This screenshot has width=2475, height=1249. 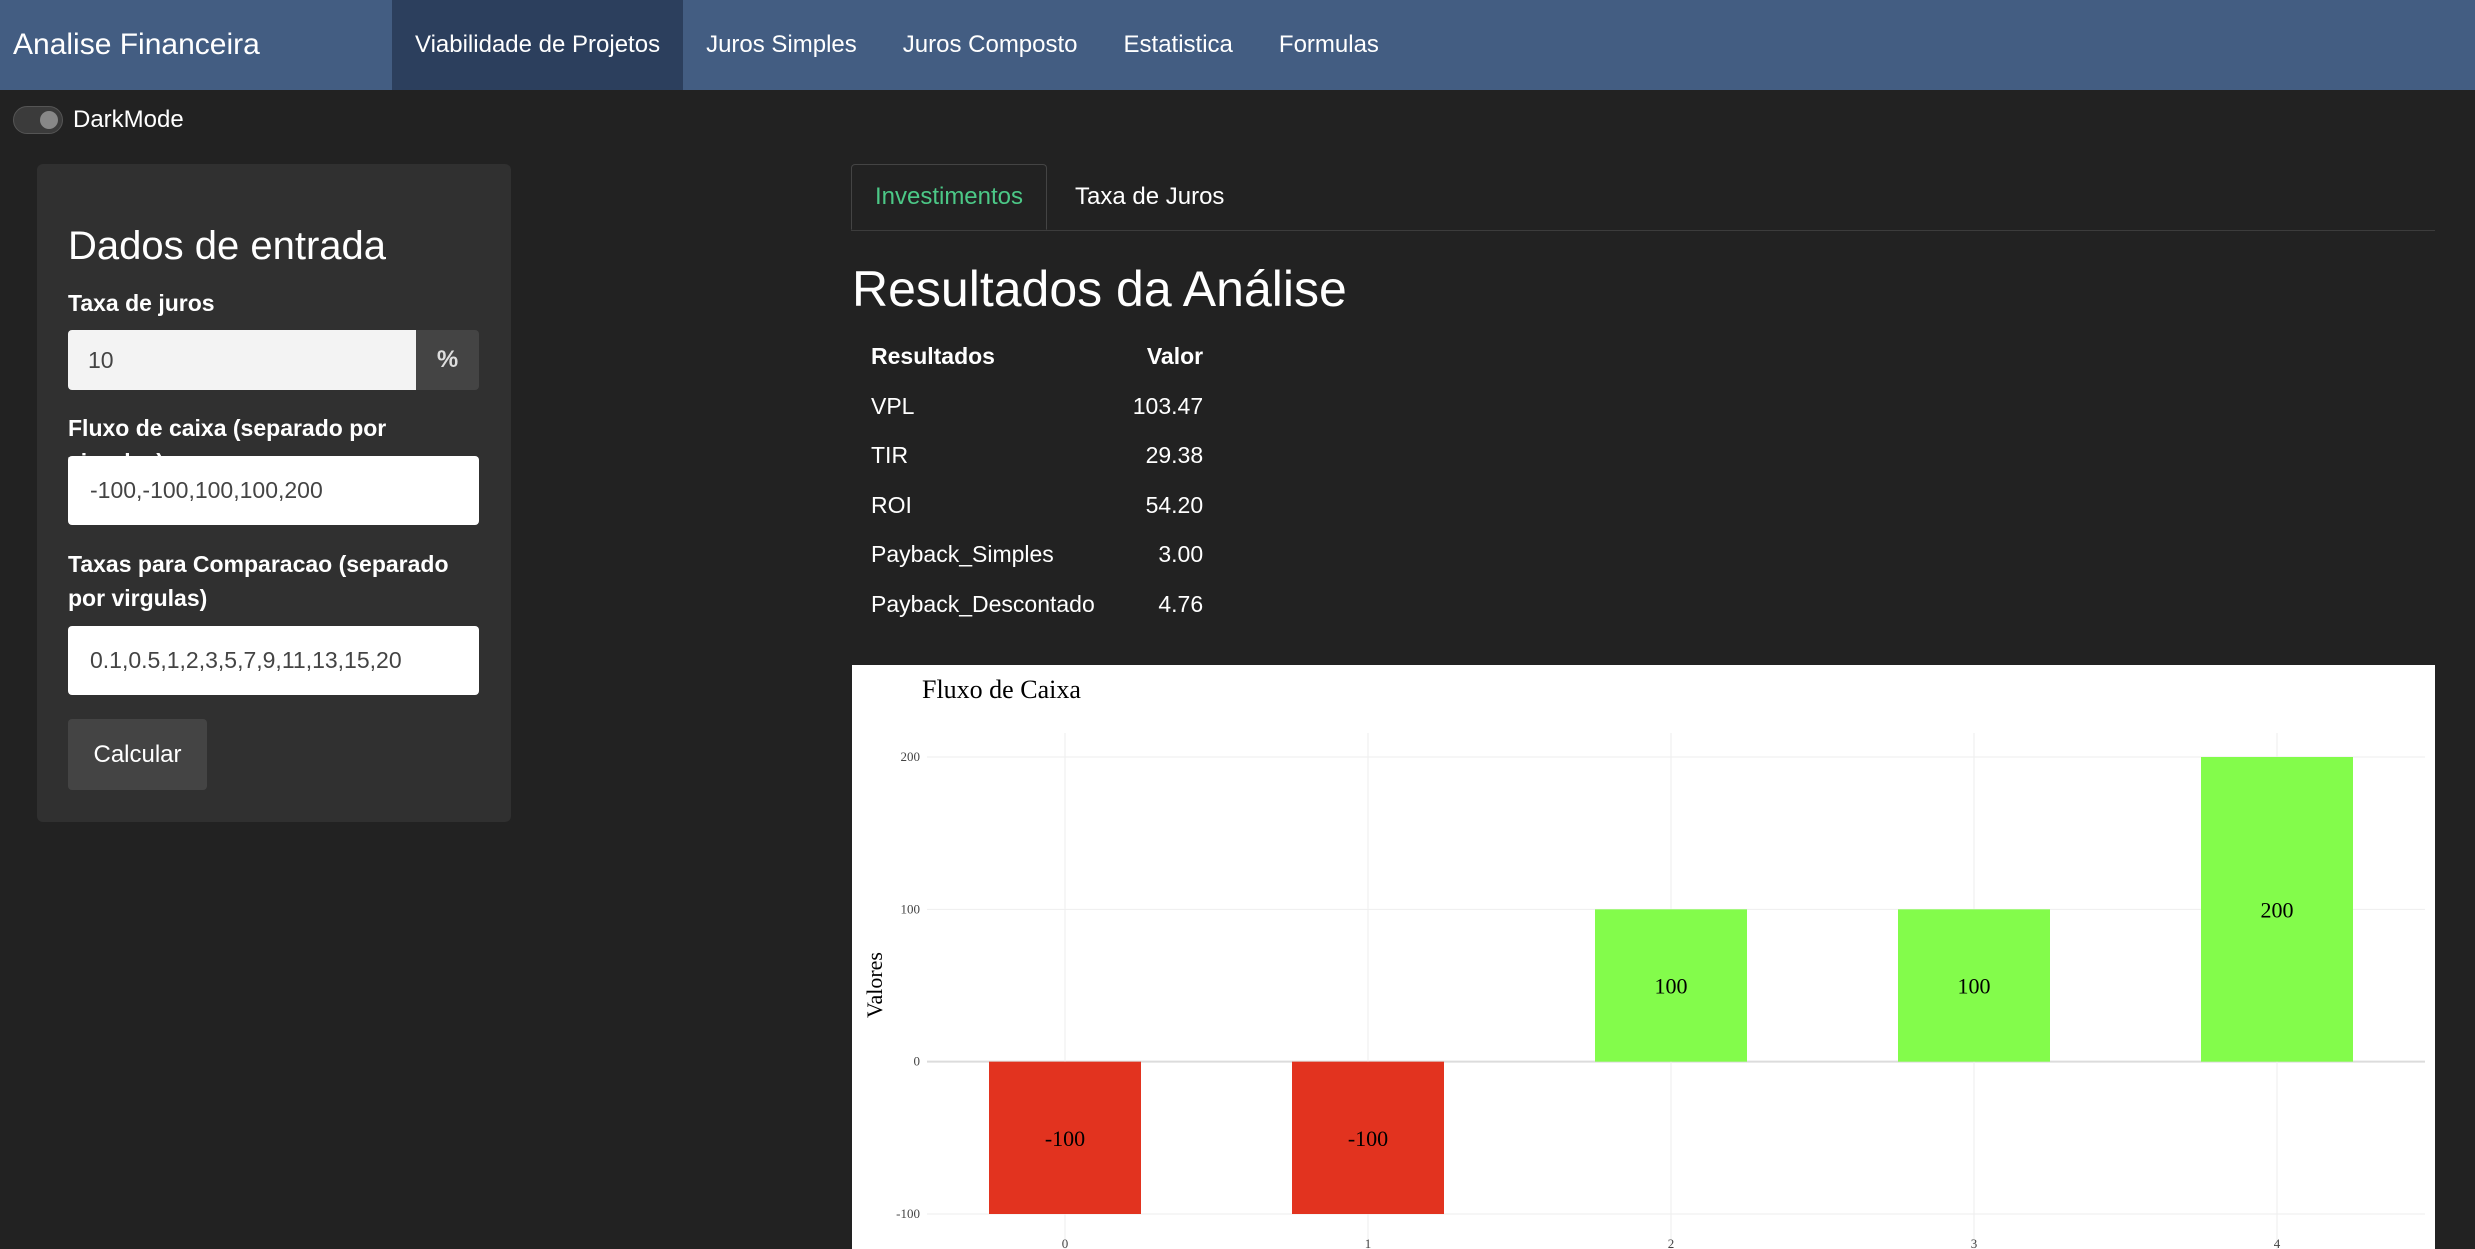 What do you see at coordinates (128, 119) in the screenshot?
I see `darkmode-label: DarkMode` at bounding box center [128, 119].